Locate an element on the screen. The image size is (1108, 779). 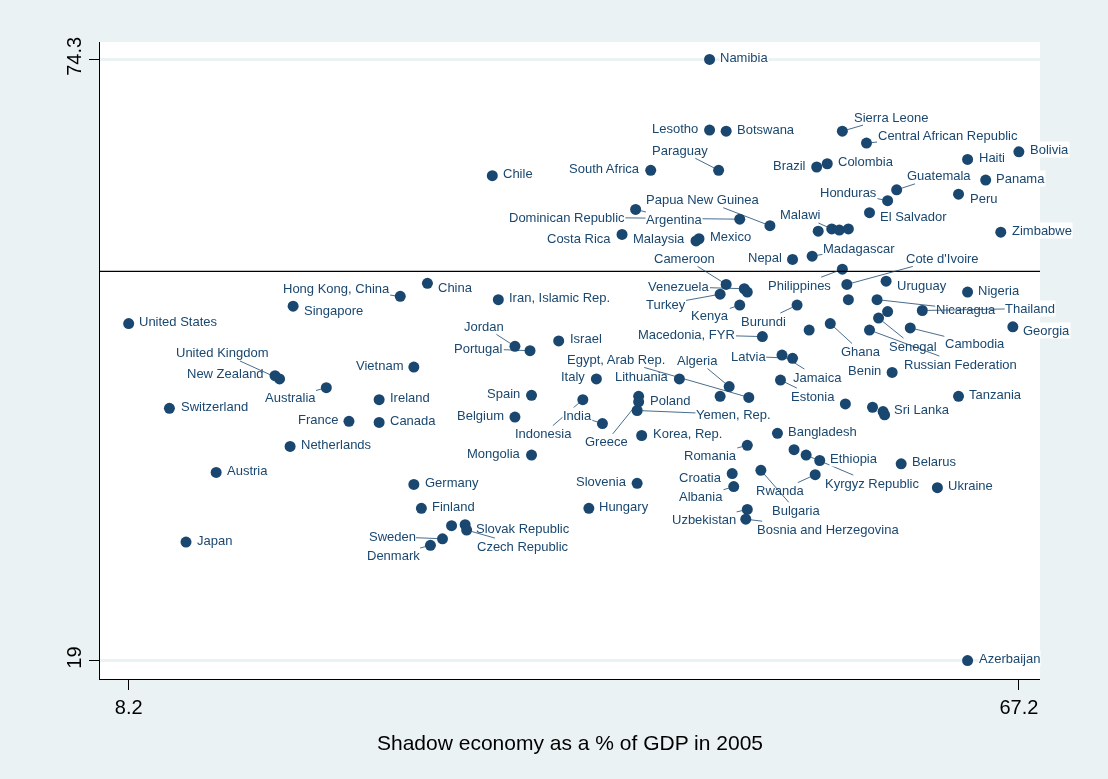
data-label: Sierra Leone is located at coordinates (891, 117).